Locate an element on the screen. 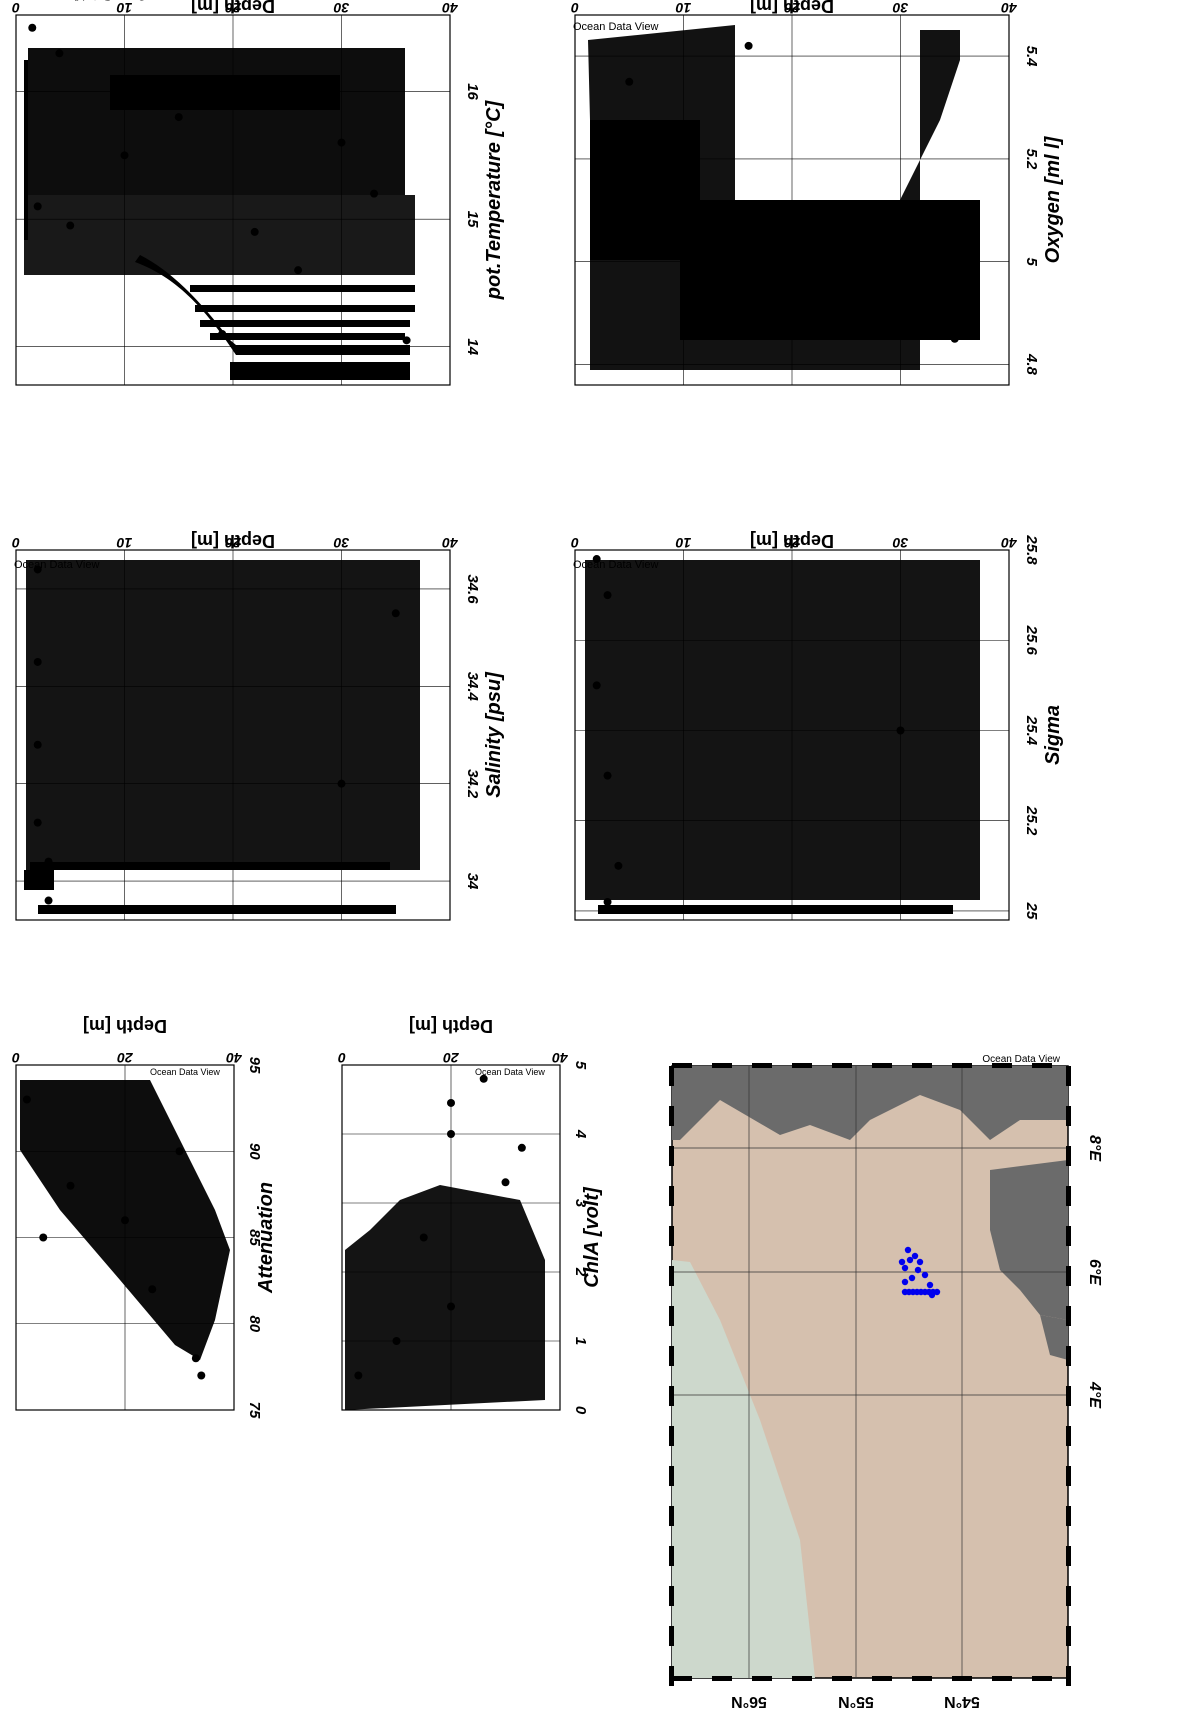 Image resolution: width=1198 pixels, height=1723 pixels. map-latitude-label: 55°N is located at coordinates (856, 1701).